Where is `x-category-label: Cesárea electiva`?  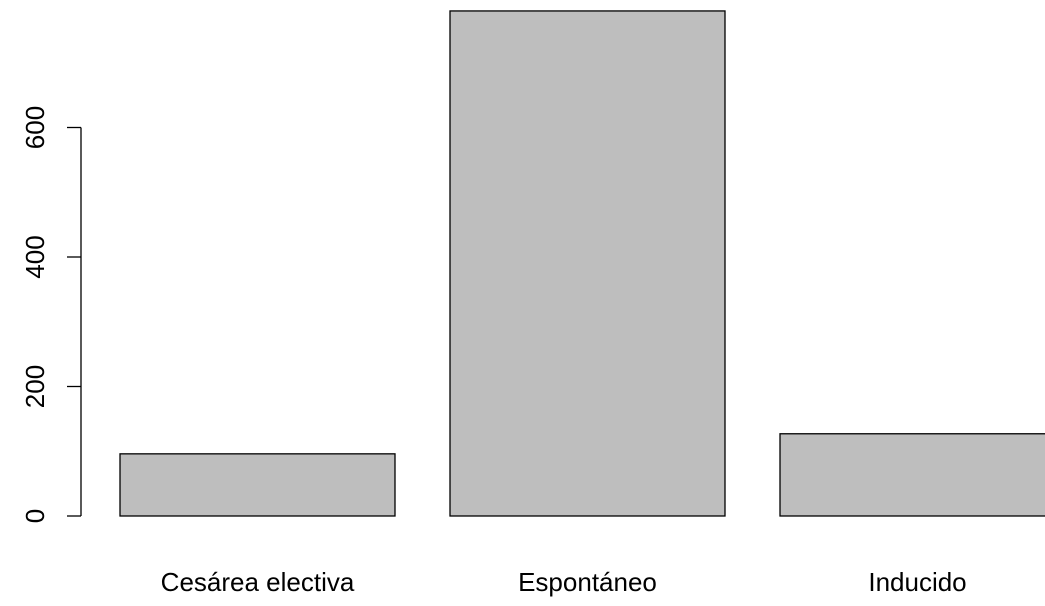 x-category-label: Cesárea electiva is located at coordinates (258, 582).